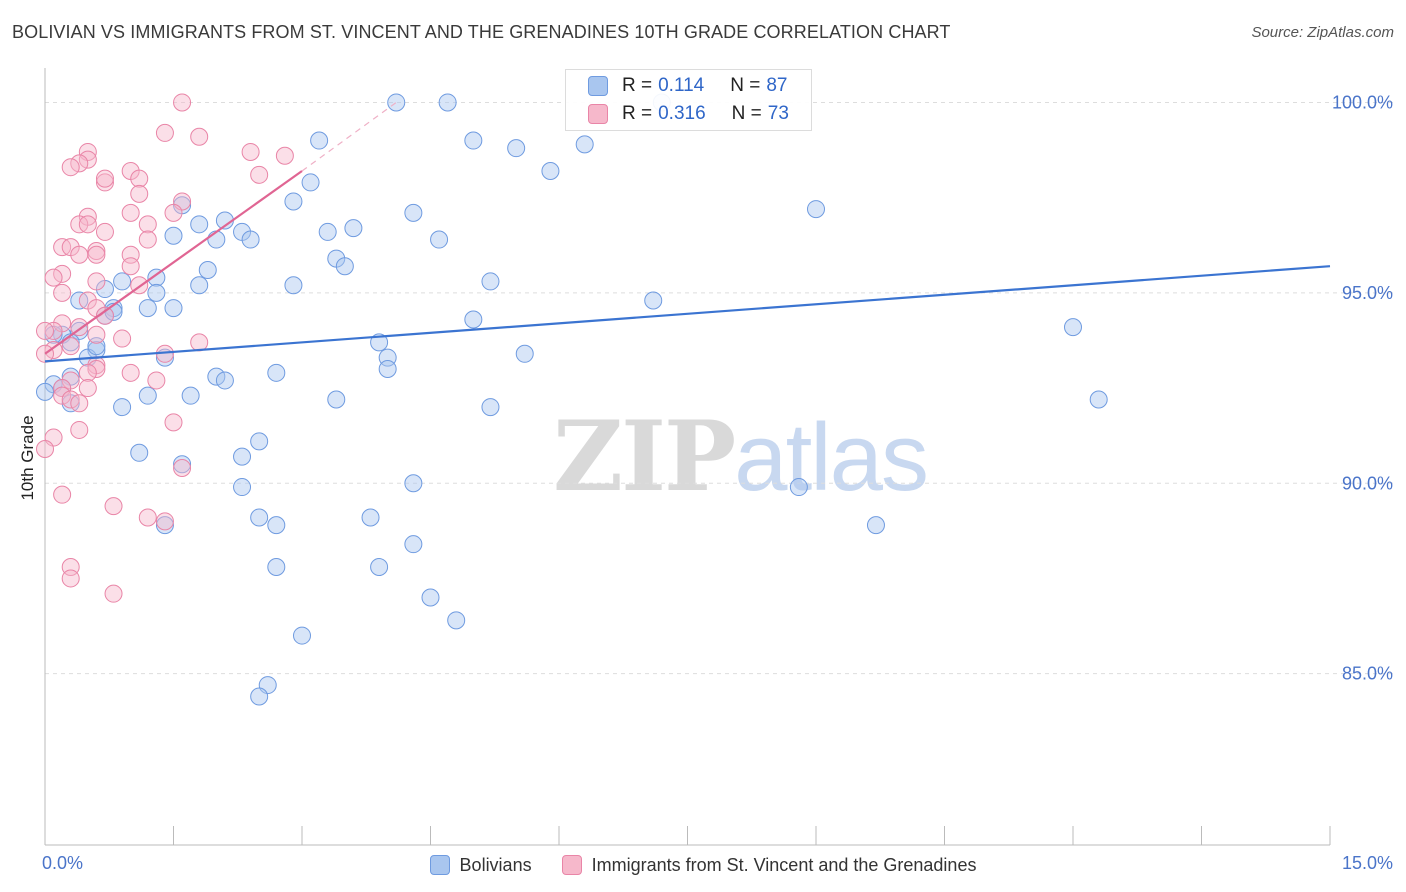  Describe the element at coordinates (439, 865) in the screenshot. I see `legend-swatch-bolivians` at that location.